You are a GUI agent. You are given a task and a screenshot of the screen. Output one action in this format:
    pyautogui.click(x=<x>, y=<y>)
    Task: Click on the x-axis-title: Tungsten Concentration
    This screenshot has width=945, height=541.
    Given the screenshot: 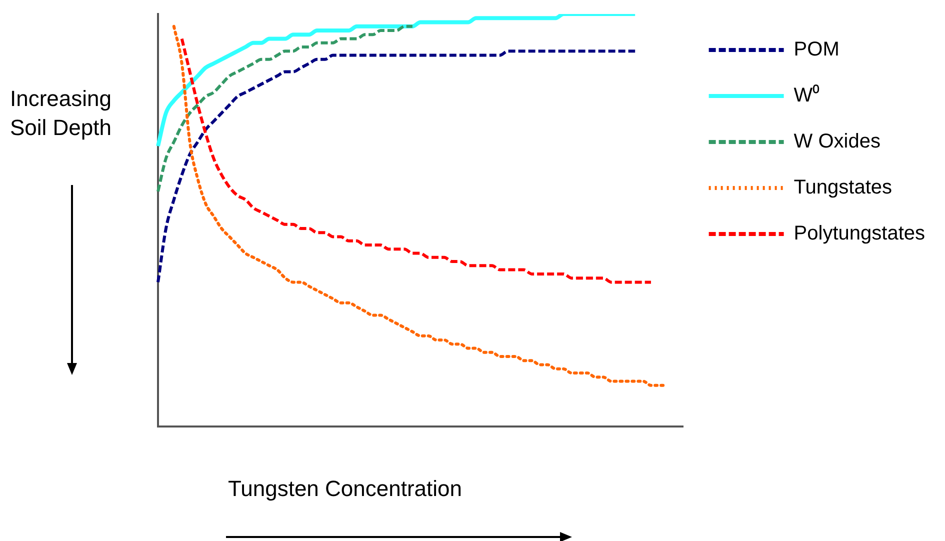 What is the action you would take?
    pyautogui.click(x=345, y=489)
    